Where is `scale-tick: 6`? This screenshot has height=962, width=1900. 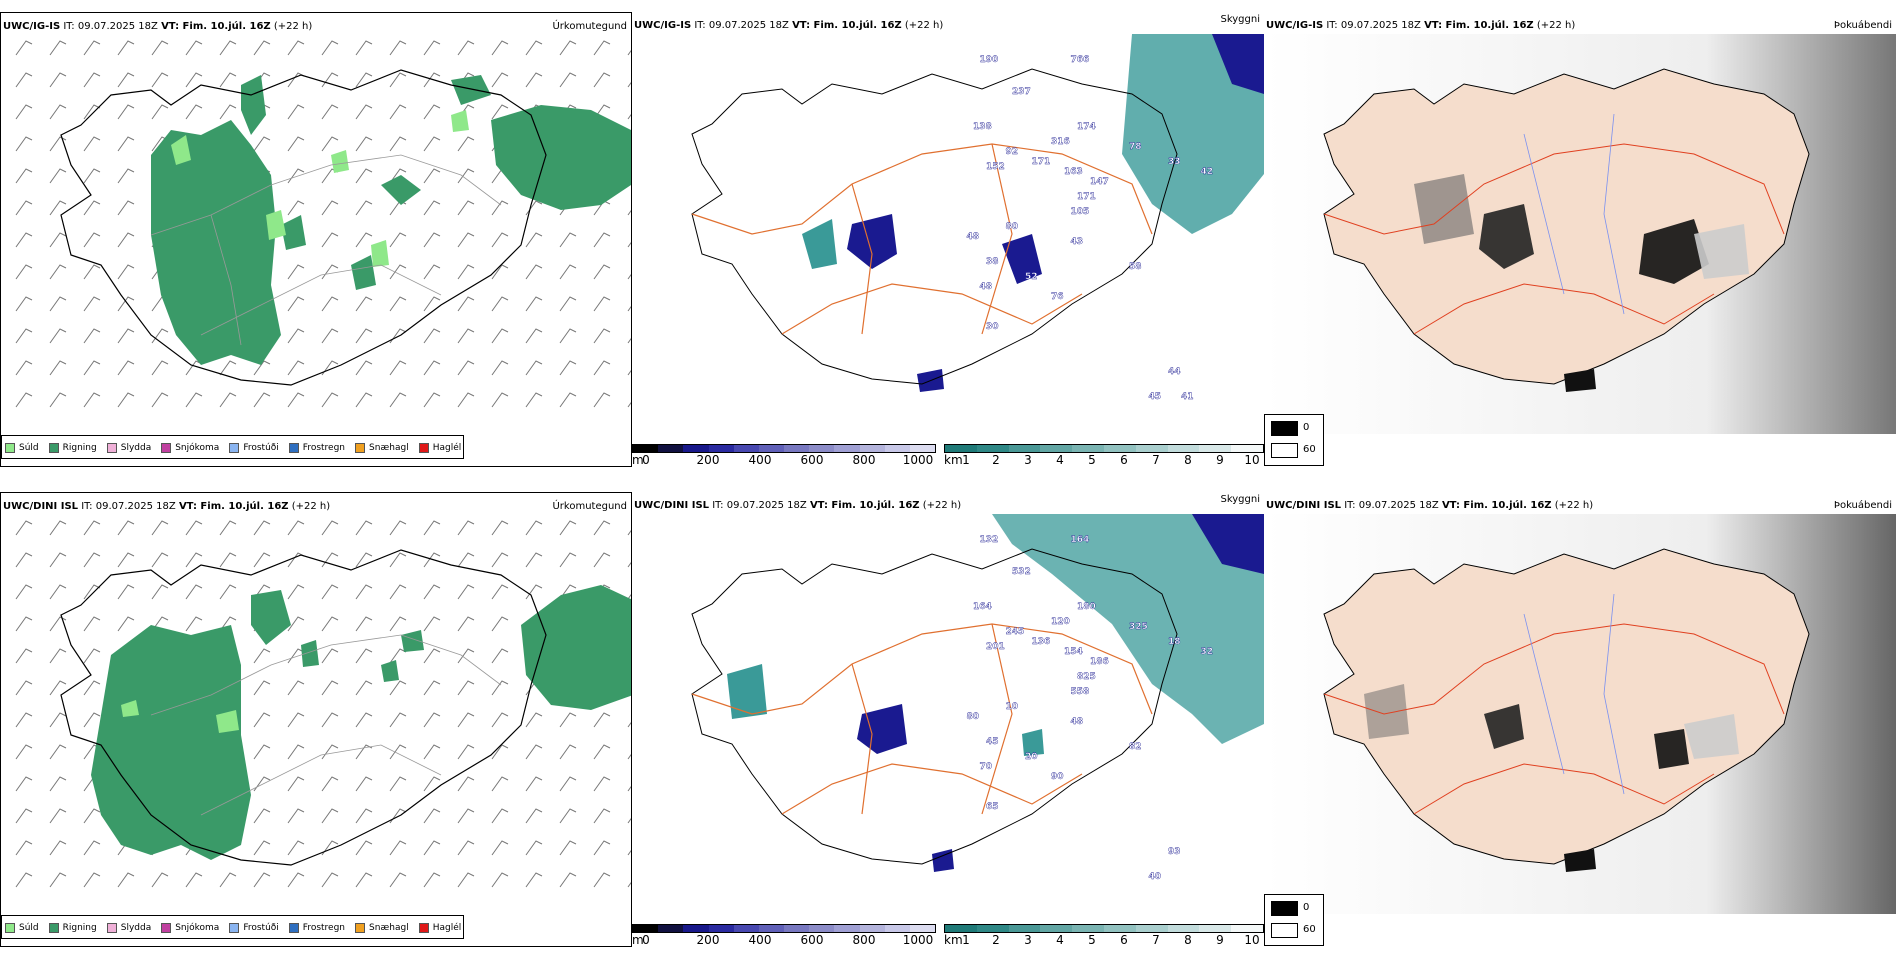
scale-tick: 6 is located at coordinates (1124, 460).